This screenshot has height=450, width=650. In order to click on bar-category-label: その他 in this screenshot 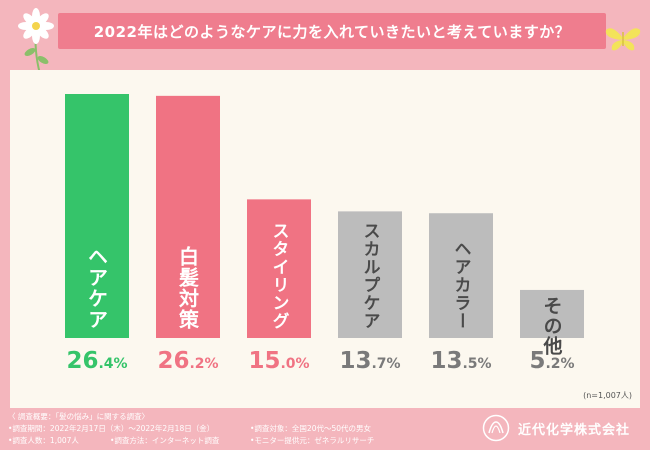, I will do `click(551, 325)`.